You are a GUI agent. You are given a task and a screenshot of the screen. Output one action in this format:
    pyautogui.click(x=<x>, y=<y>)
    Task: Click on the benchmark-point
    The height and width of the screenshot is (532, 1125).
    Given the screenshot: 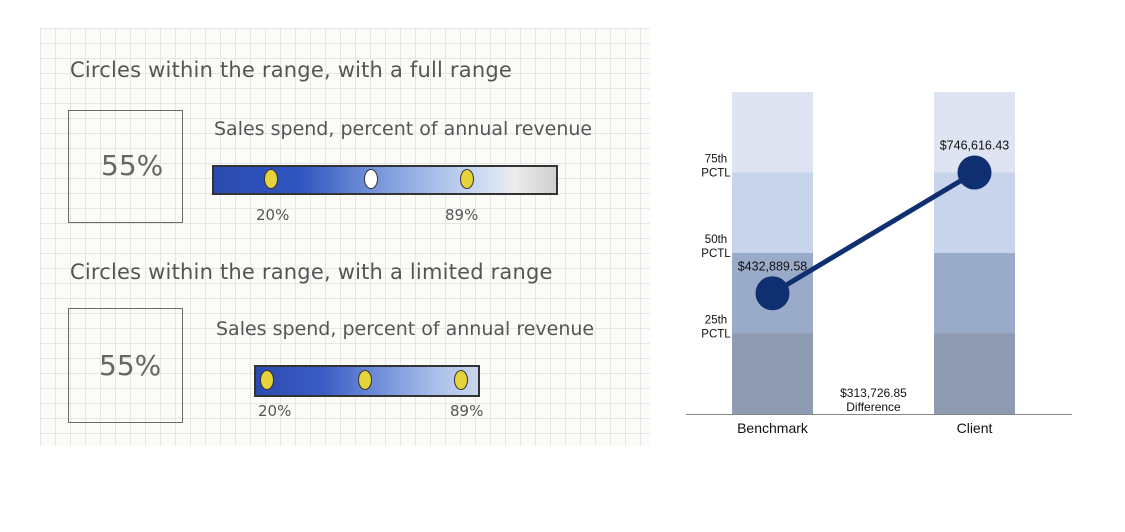 What is the action you would take?
    pyautogui.click(x=772, y=293)
    